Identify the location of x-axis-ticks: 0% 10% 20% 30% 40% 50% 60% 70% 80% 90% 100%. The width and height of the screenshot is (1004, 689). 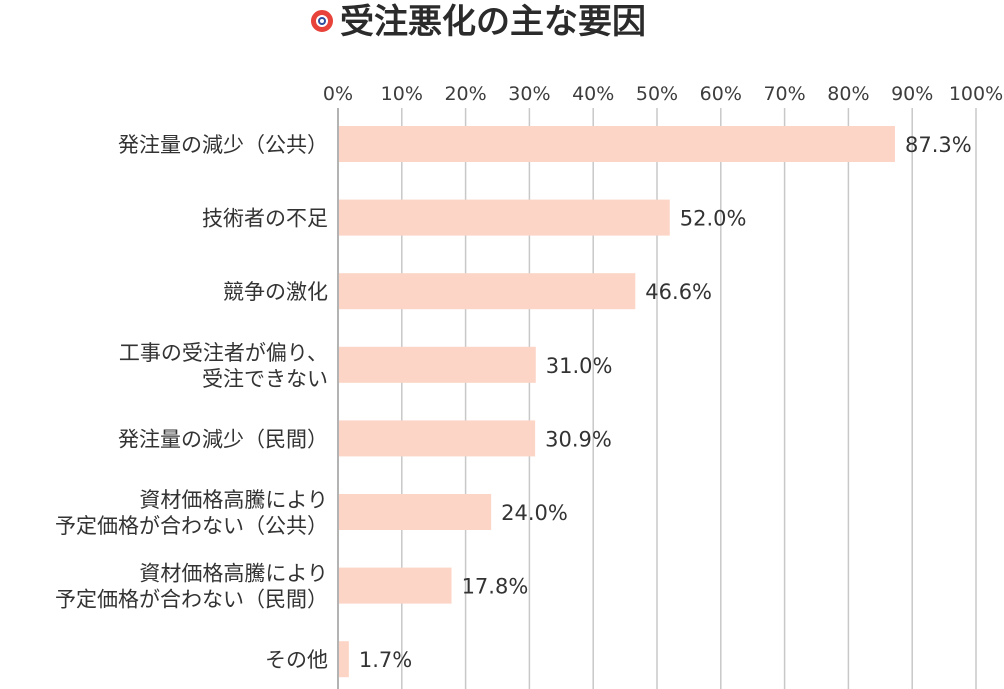
(663, 94).